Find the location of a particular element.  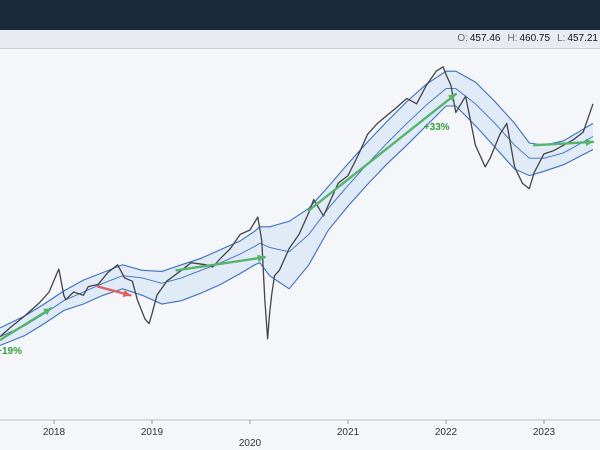

ohlc-key: O: is located at coordinates (462, 38).